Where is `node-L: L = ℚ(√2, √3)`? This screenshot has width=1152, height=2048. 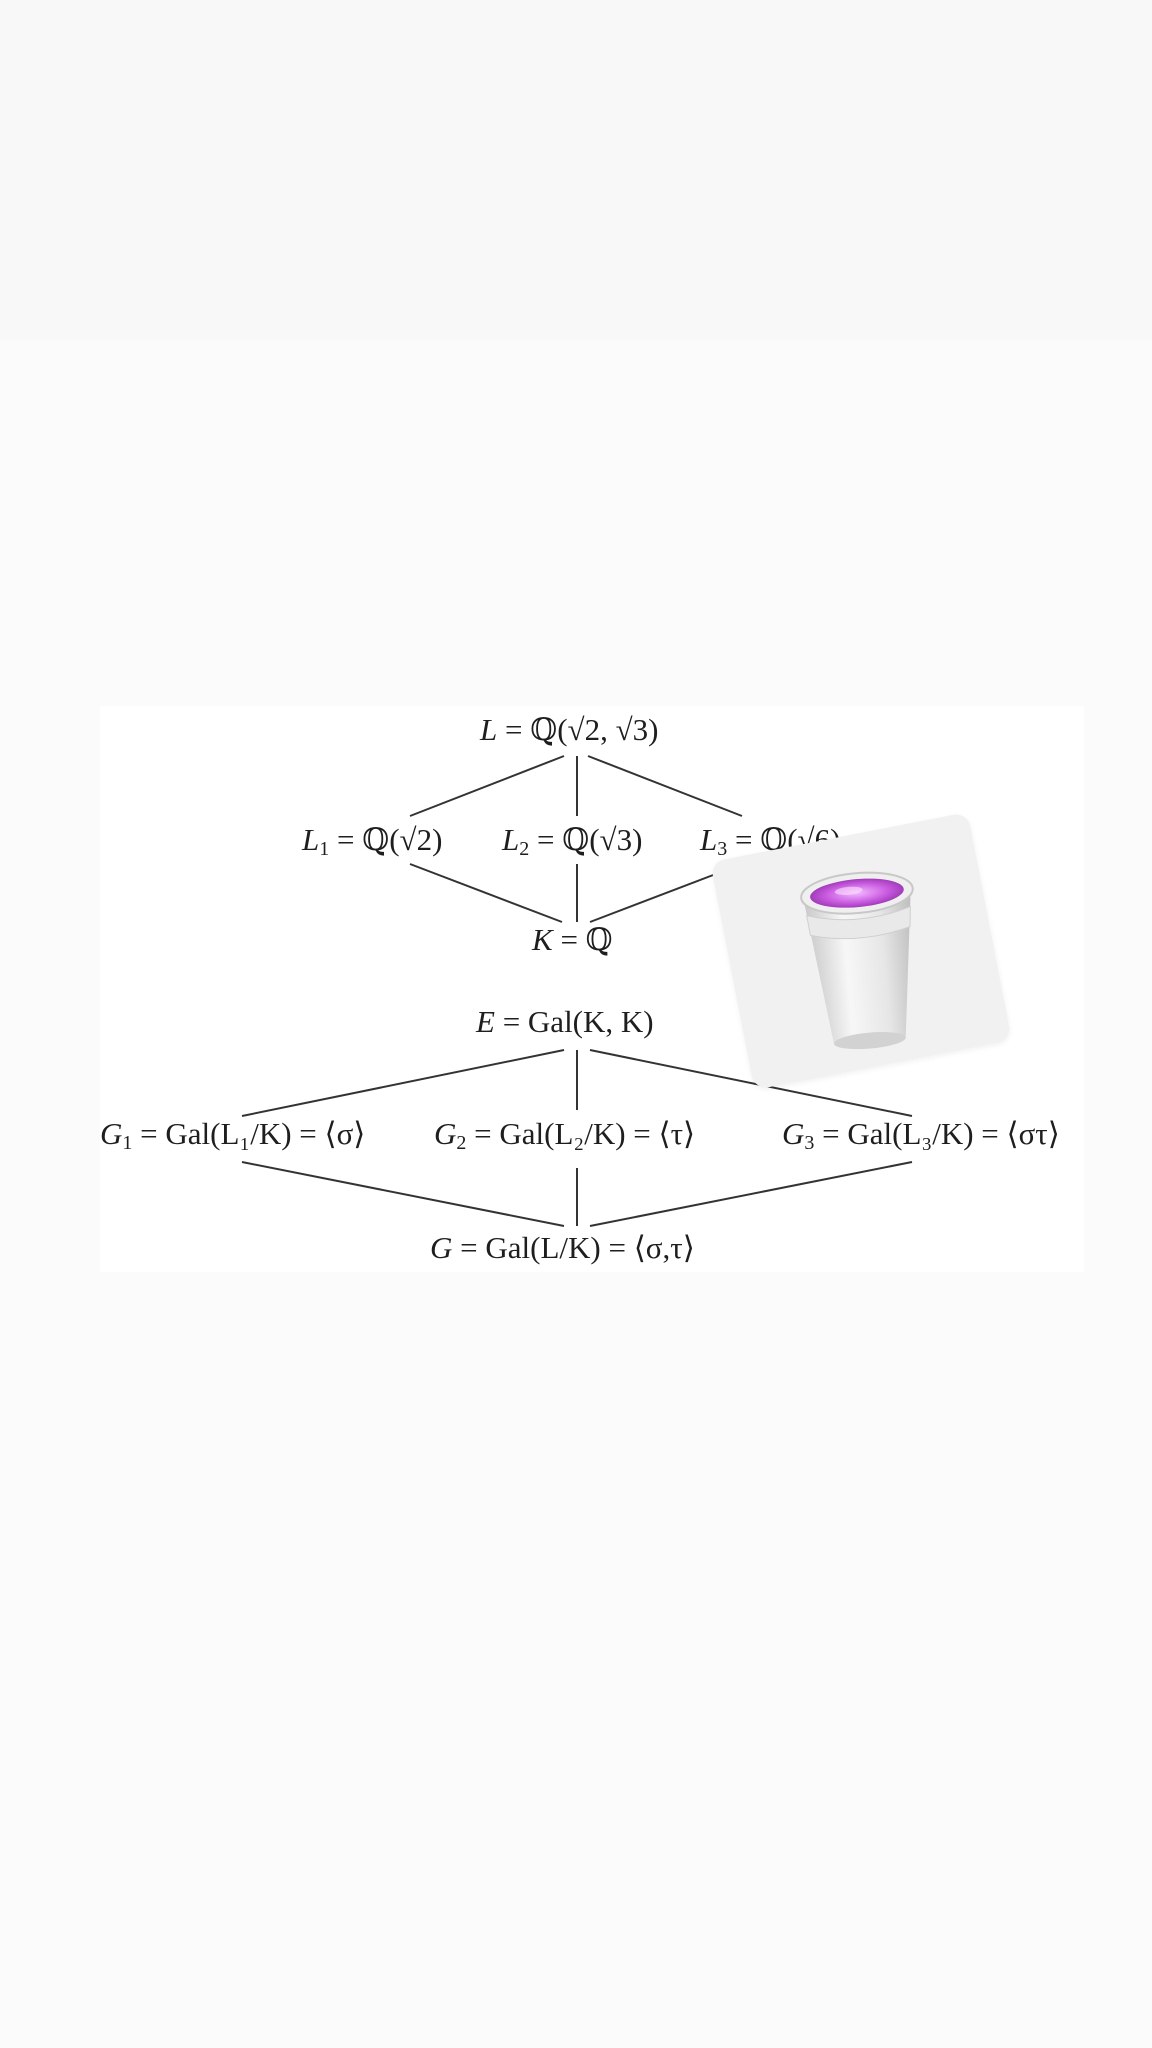
node-L: L = ℚ(√2, √3) is located at coordinates (569, 729).